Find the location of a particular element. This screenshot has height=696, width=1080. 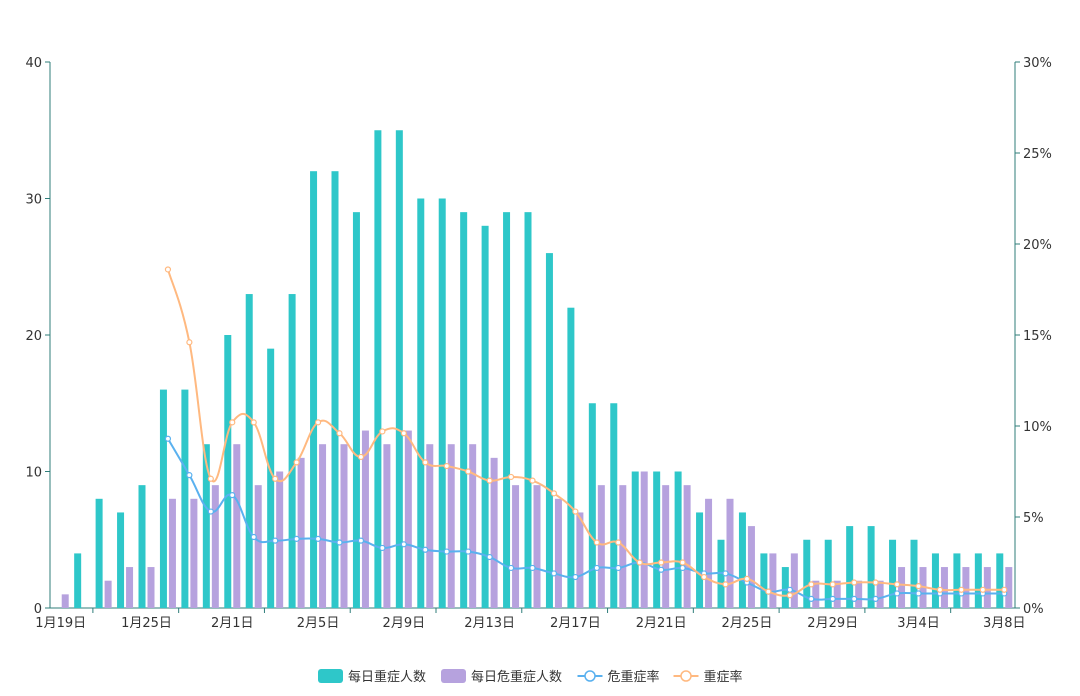

left-axis-tick-label: 20 is located at coordinates (33, 336).